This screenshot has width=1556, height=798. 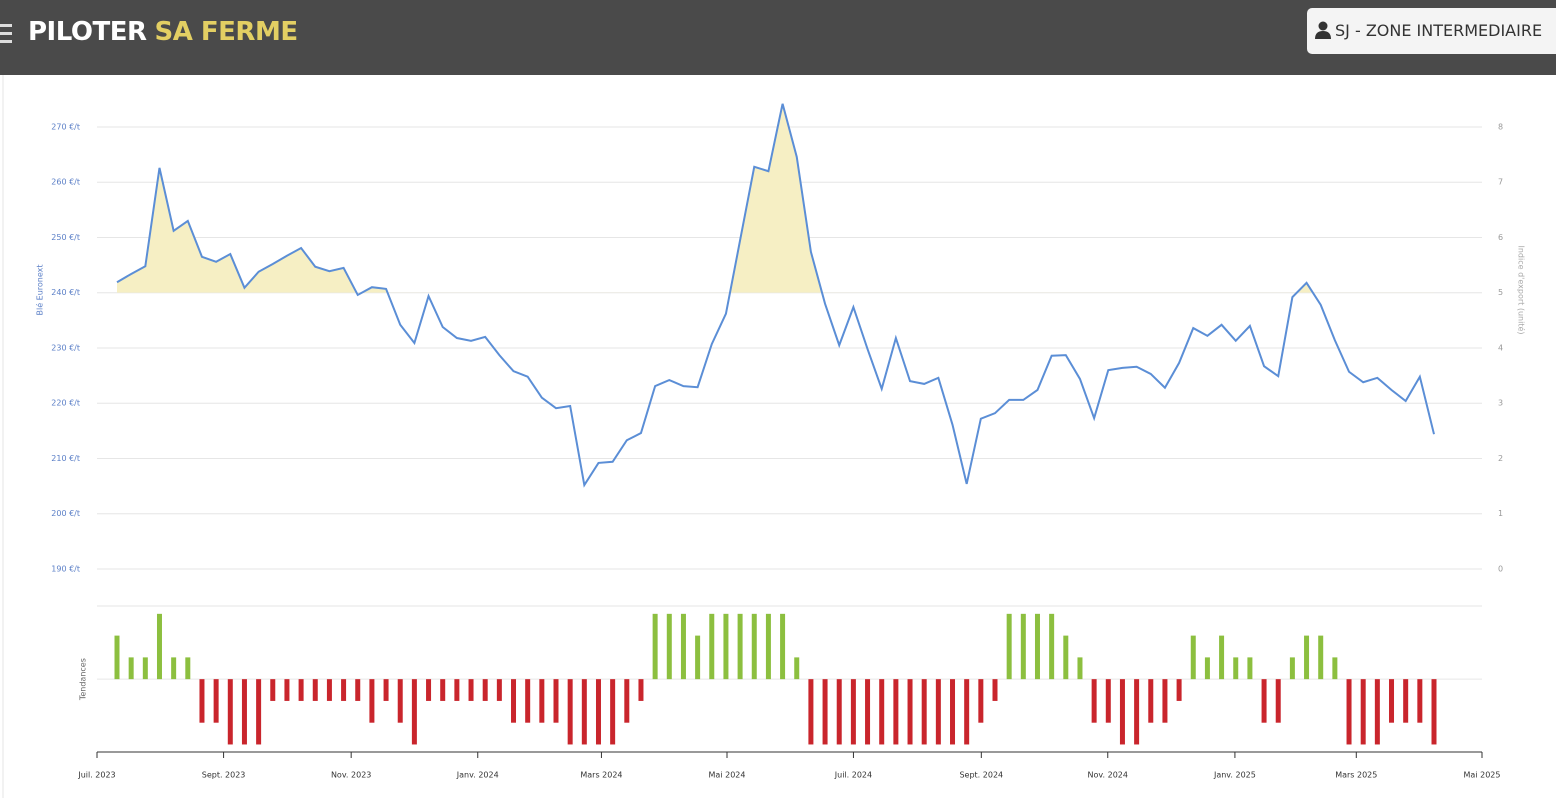 What do you see at coordinates (65, 237) in the screenshot?
I see `y-tick-label: 250 €/t` at bounding box center [65, 237].